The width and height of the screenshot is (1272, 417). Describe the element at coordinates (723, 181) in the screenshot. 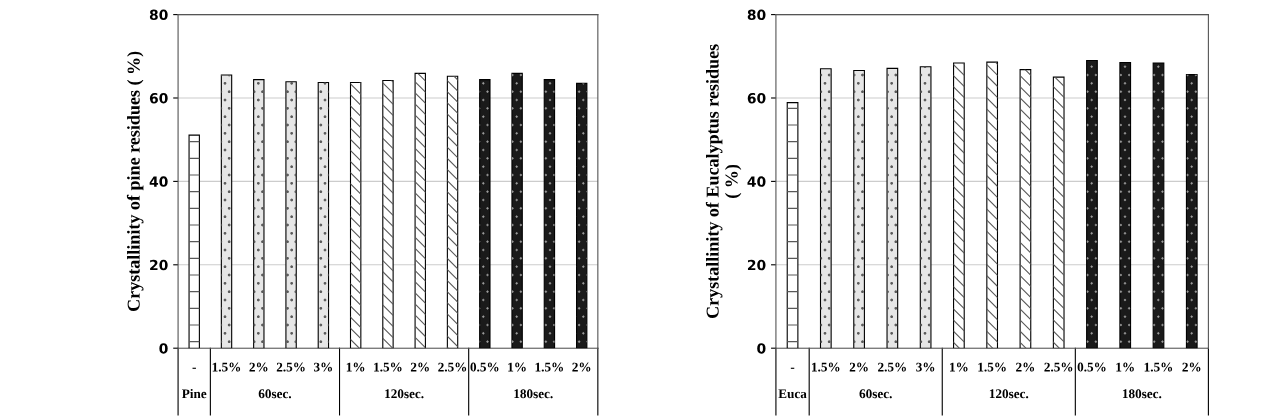

I see `y-axis-title: Crystallinity of Eucalyptus residues ( %)` at that location.